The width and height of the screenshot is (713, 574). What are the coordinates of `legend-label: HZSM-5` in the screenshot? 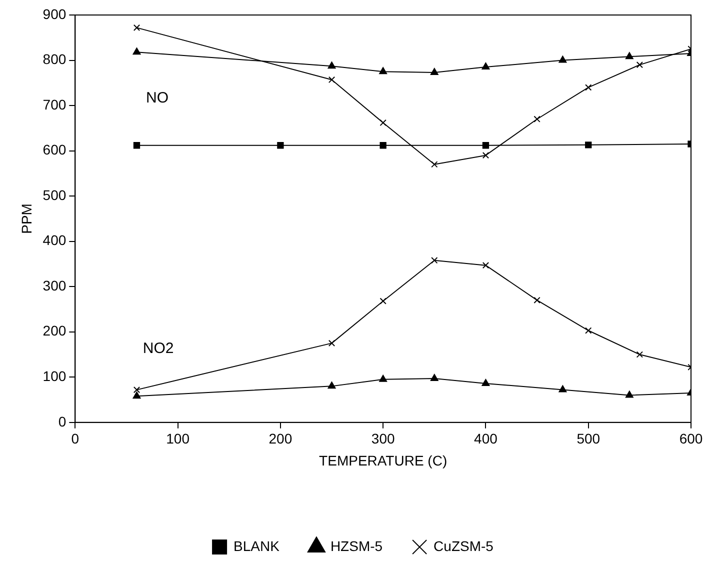 It's located at (356, 546).